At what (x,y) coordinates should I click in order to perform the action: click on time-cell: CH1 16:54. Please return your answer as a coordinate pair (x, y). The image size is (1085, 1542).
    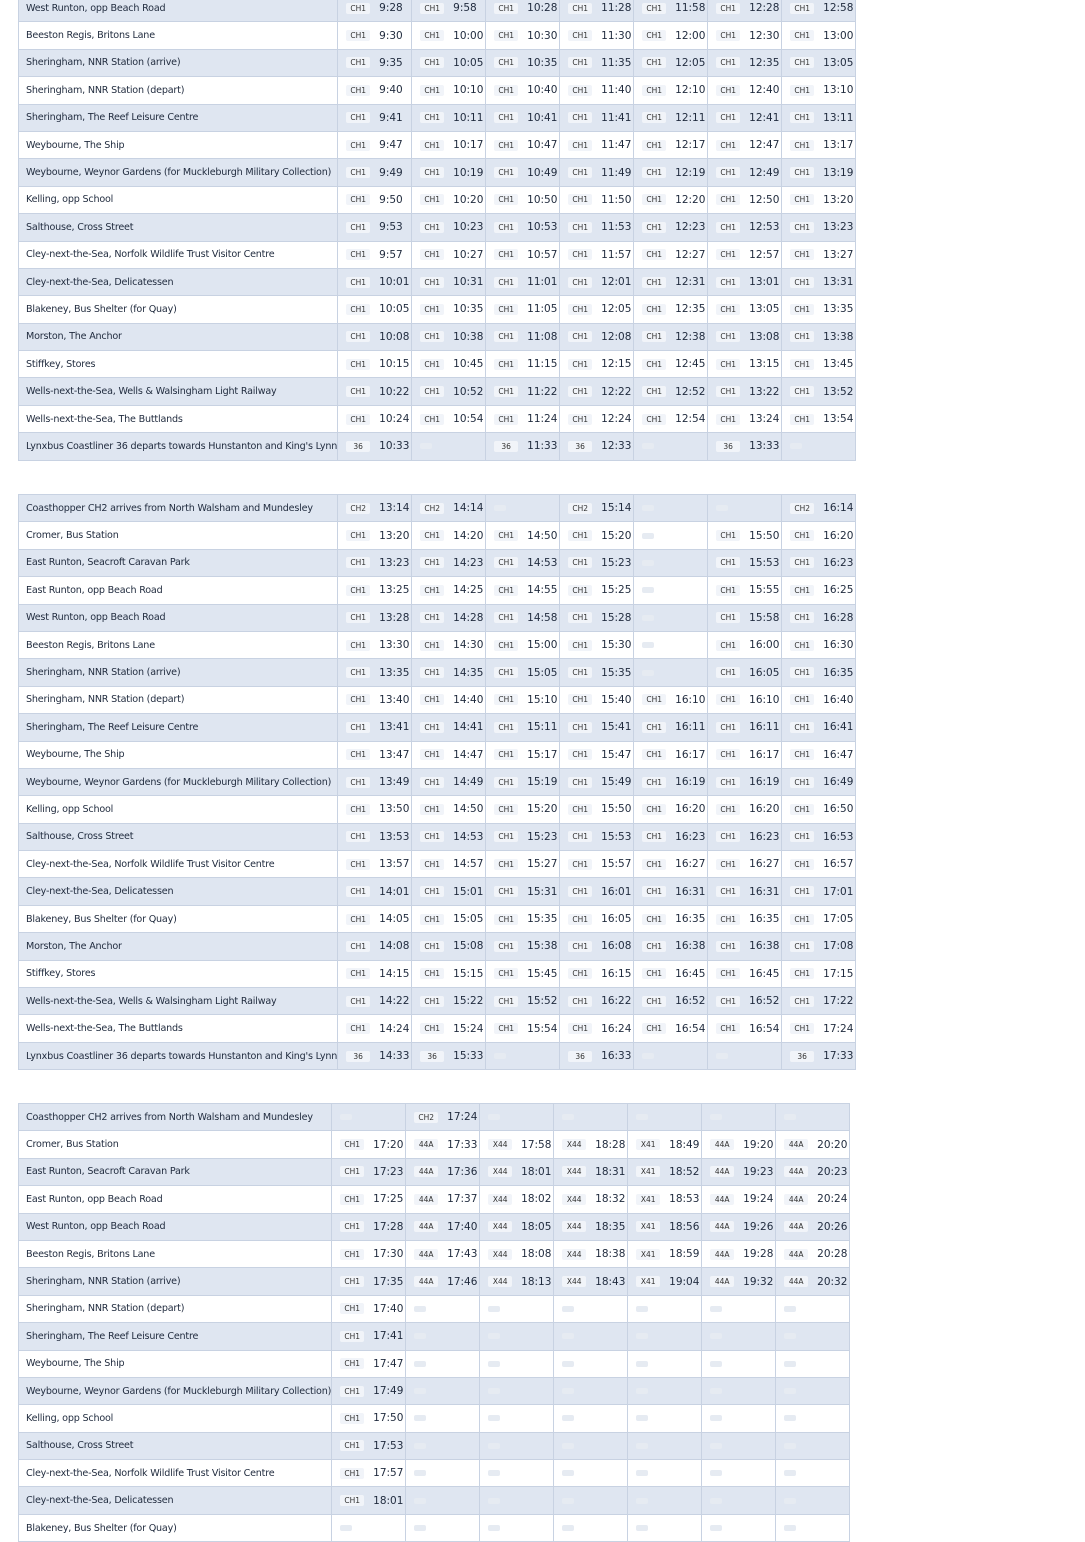
    Looking at the image, I should click on (671, 1028).